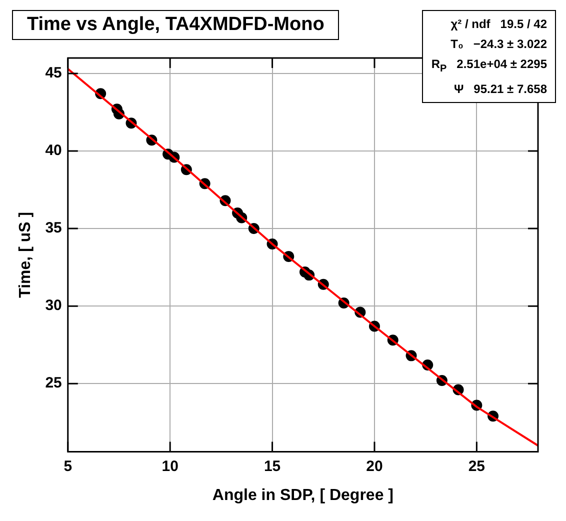 The height and width of the screenshot is (521, 566). Describe the element at coordinates (53, 151) in the screenshot. I see `y-tick-label: 40` at that location.